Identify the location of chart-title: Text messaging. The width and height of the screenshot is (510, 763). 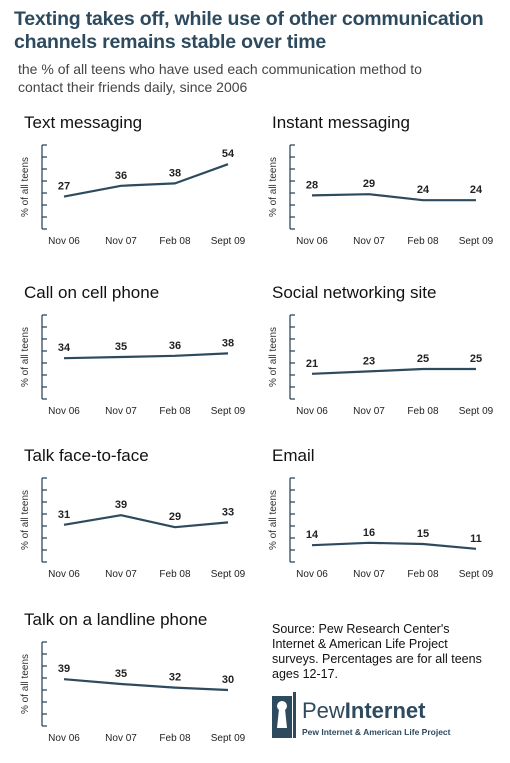
(83, 122).